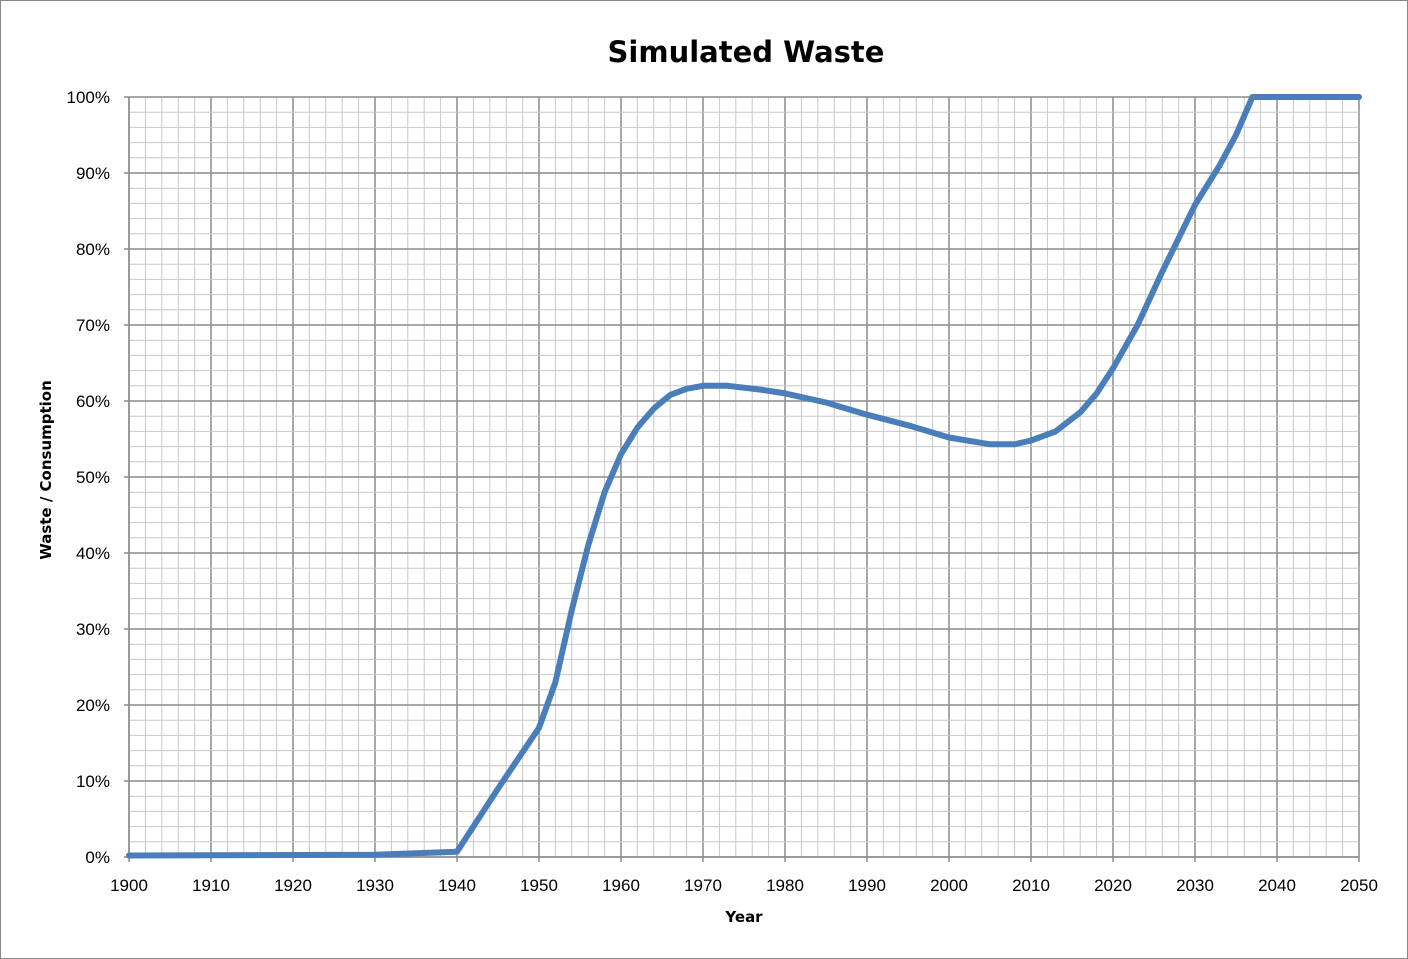  I want to click on x-tick-label: 2020, so click(1113, 885).